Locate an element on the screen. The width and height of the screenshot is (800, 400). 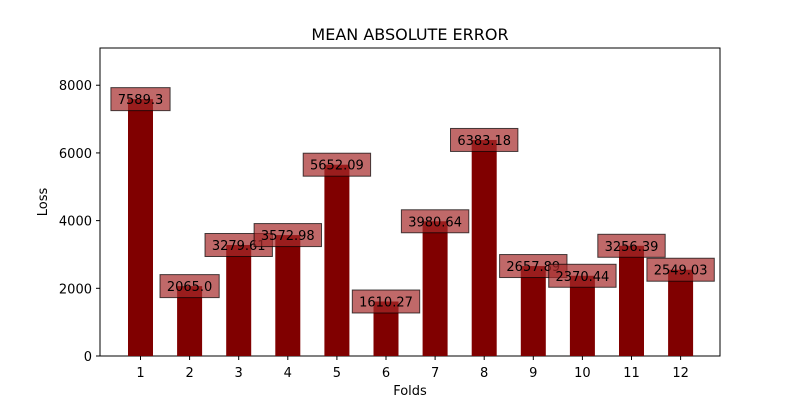
x-tick-label: 8 is located at coordinates (484, 373).